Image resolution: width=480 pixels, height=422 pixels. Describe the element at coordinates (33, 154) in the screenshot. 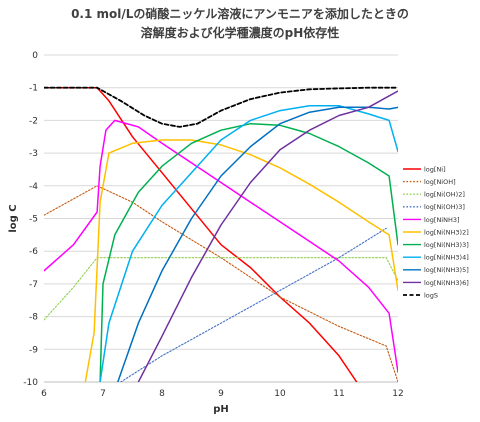

I see `y-tick-label: -3` at that location.